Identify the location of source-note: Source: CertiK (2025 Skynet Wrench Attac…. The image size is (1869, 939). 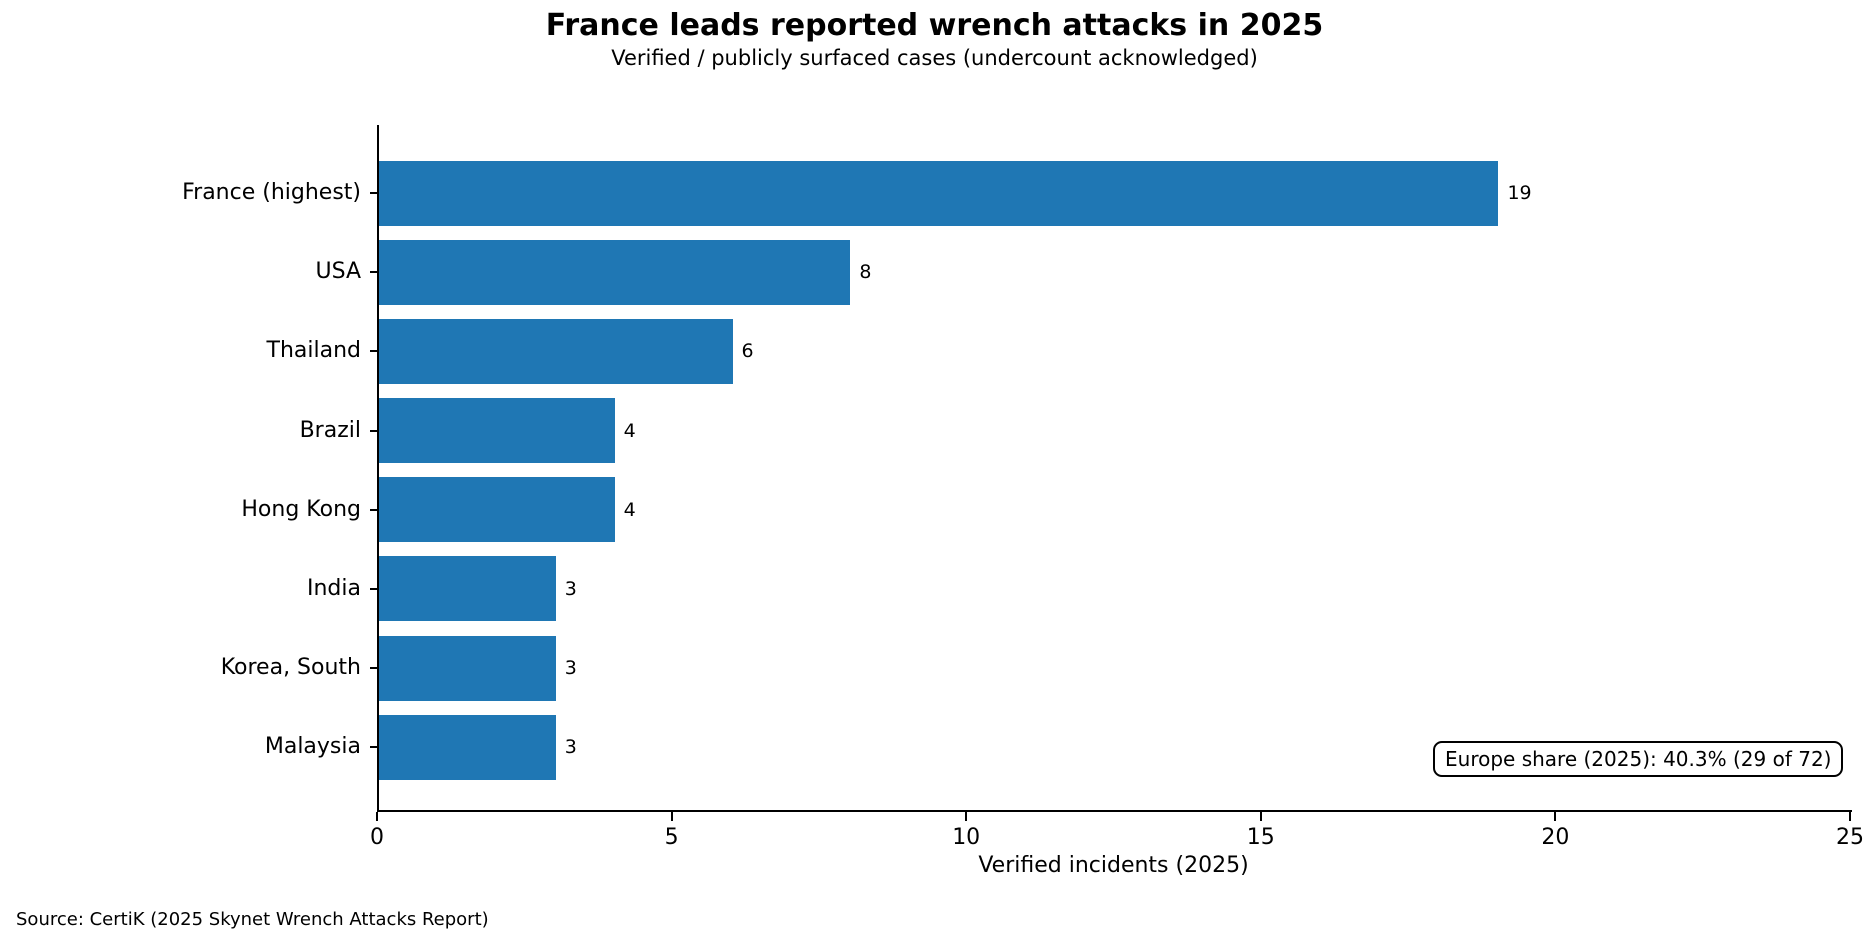
(252, 919).